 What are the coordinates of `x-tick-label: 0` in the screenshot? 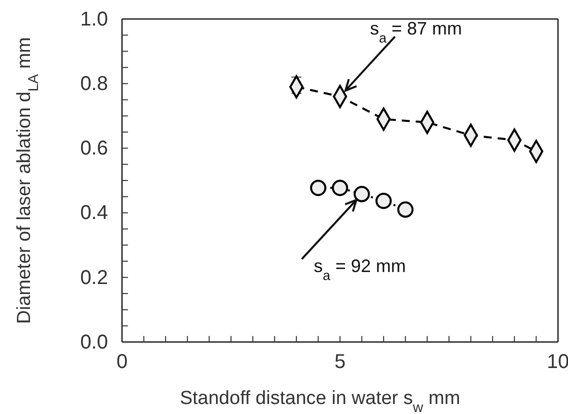 It's located at (122, 362).